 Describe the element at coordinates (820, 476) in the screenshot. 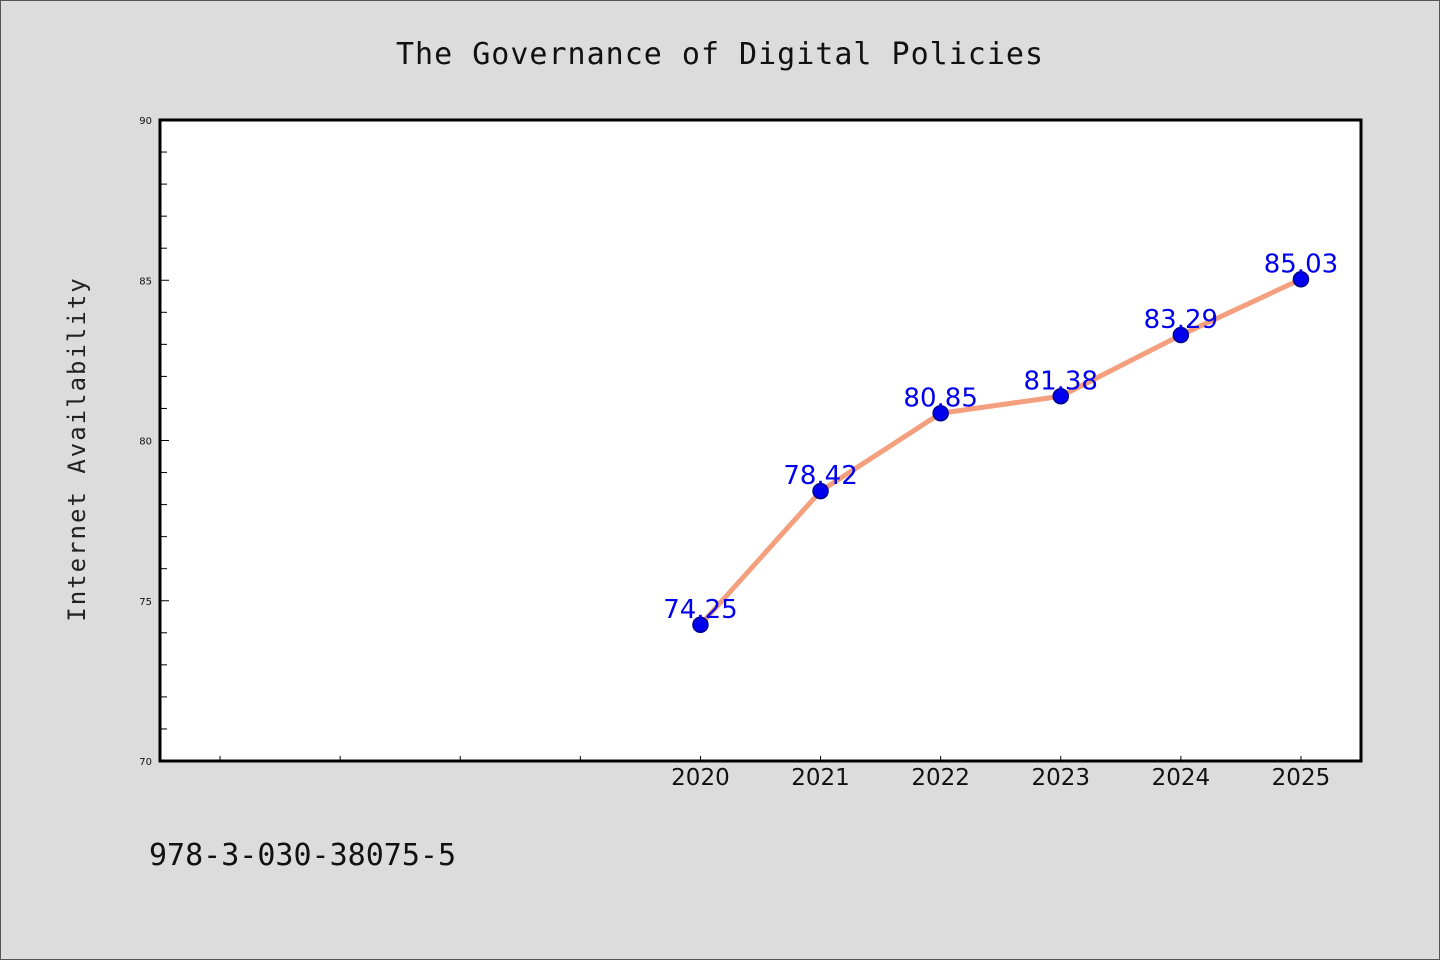

I see `data-point-label: 78.42` at that location.